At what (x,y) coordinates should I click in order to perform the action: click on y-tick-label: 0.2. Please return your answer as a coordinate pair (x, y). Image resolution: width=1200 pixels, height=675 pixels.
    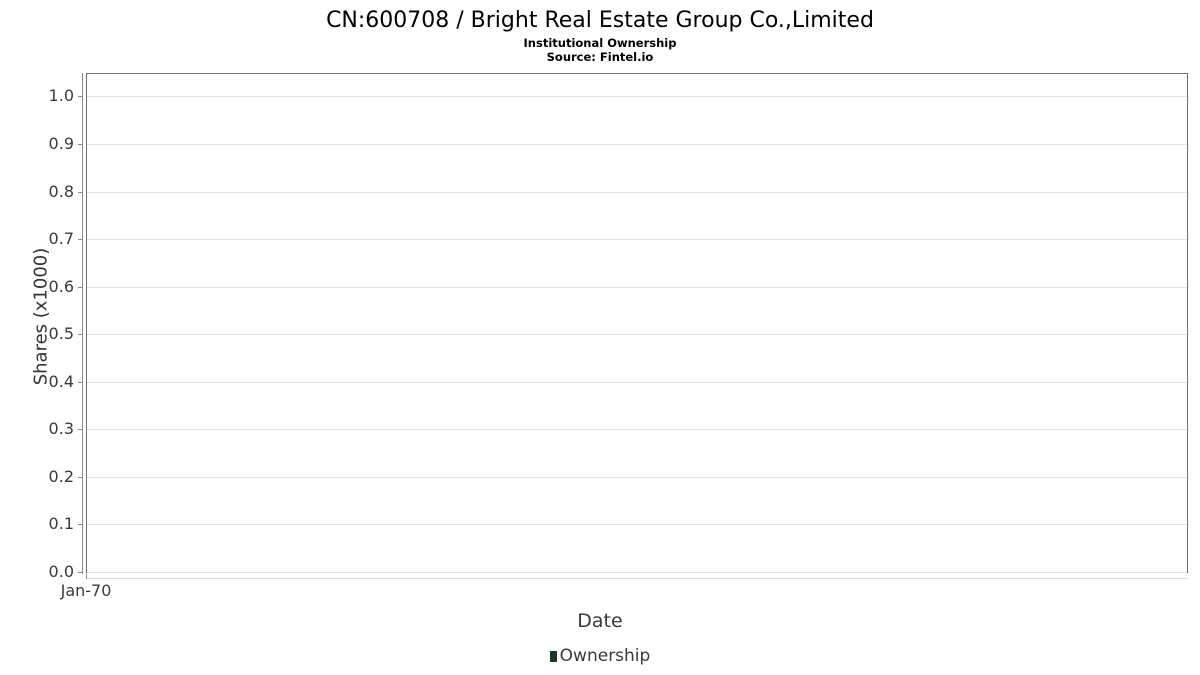
    Looking at the image, I should click on (61, 476).